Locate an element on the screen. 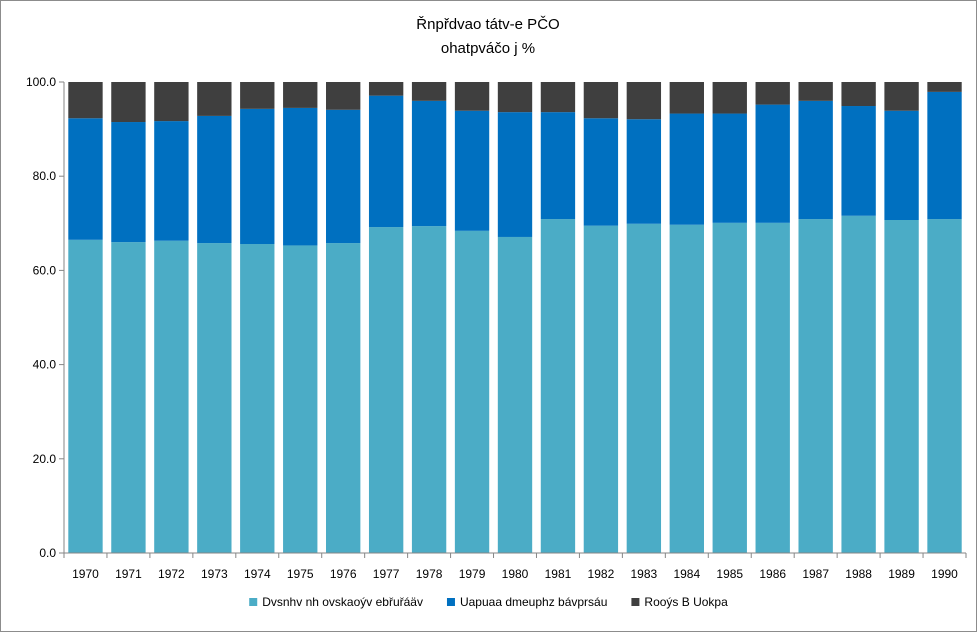 The height and width of the screenshot is (632, 977). legend-label: Rooýs B Uokpa is located at coordinates (686, 602).